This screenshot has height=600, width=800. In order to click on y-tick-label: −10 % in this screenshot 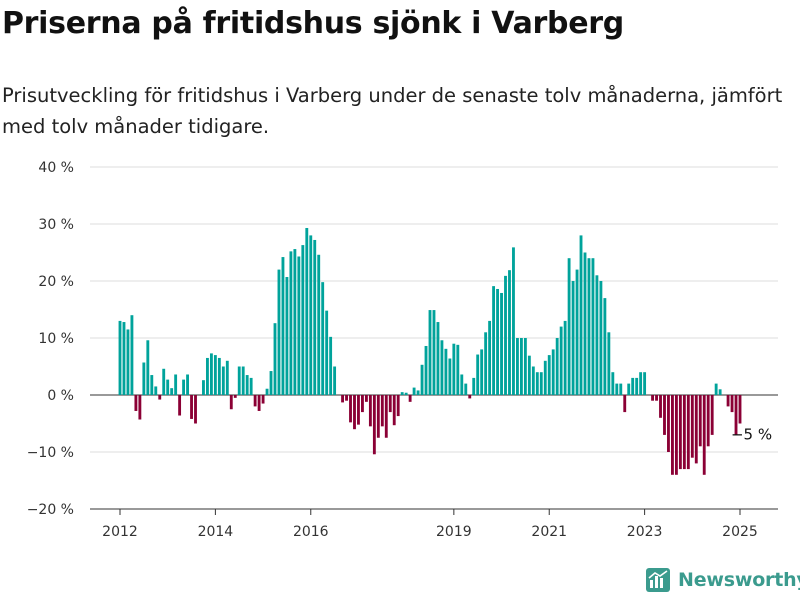, I will do `click(50, 453)`.